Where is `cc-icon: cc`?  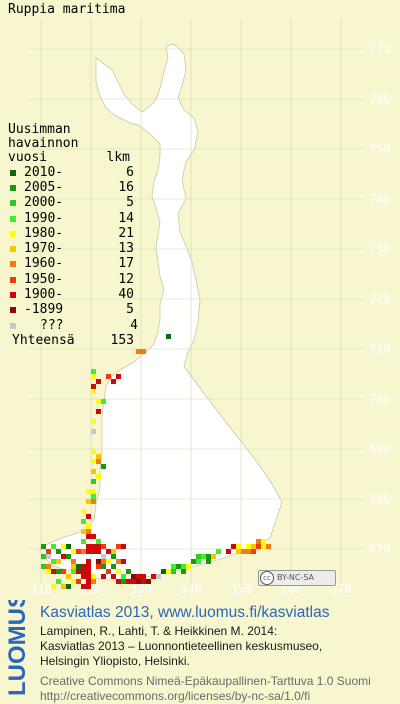 cc-icon: cc is located at coordinates (267, 578).